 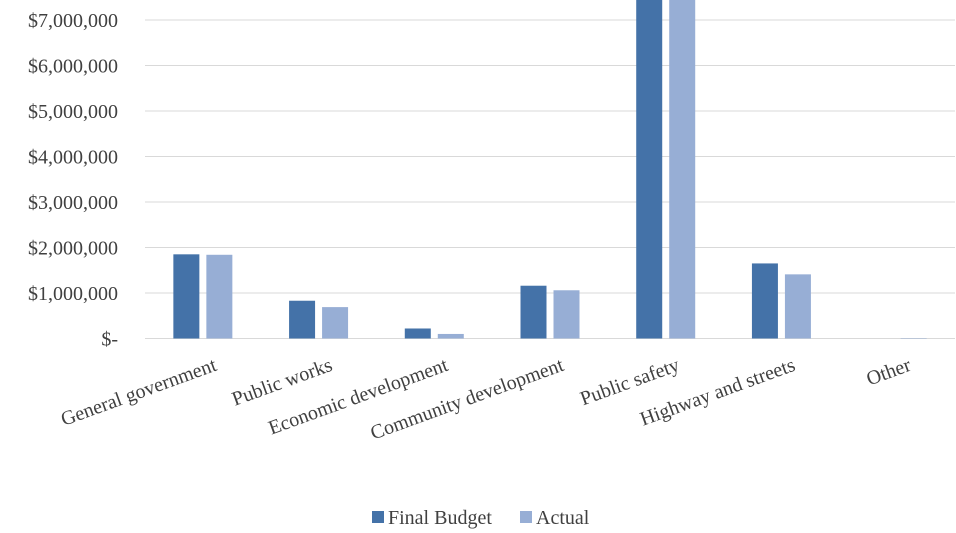 What do you see at coordinates (73, 203) in the screenshot?
I see `y-tick-label: $3,000,000` at bounding box center [73, 203].